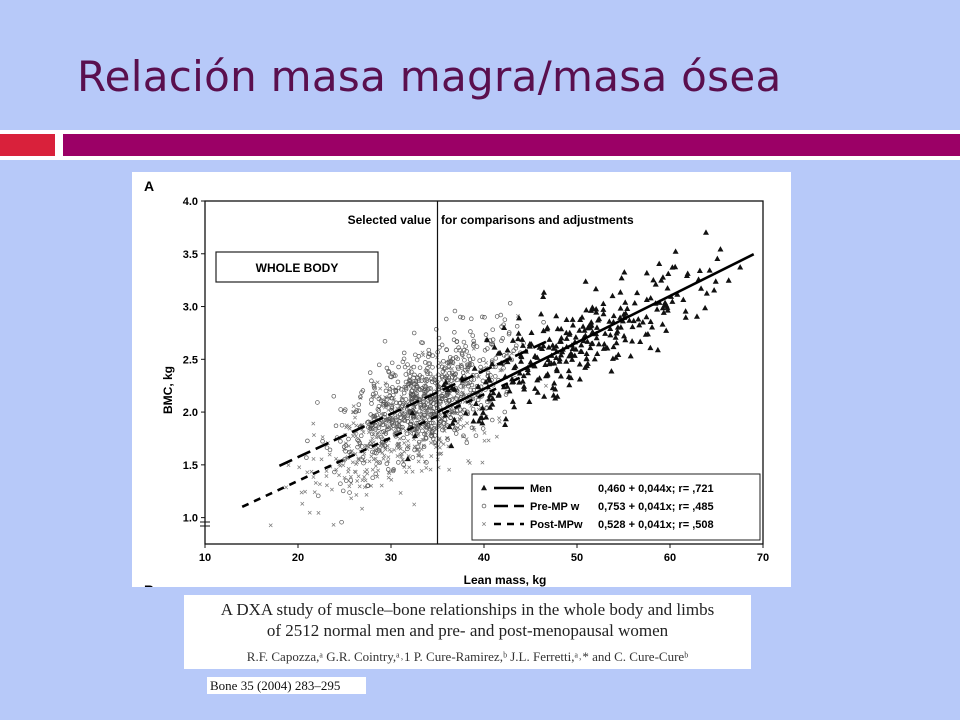  I want to click on y-tick-label: 2.5, so click(190, 360).